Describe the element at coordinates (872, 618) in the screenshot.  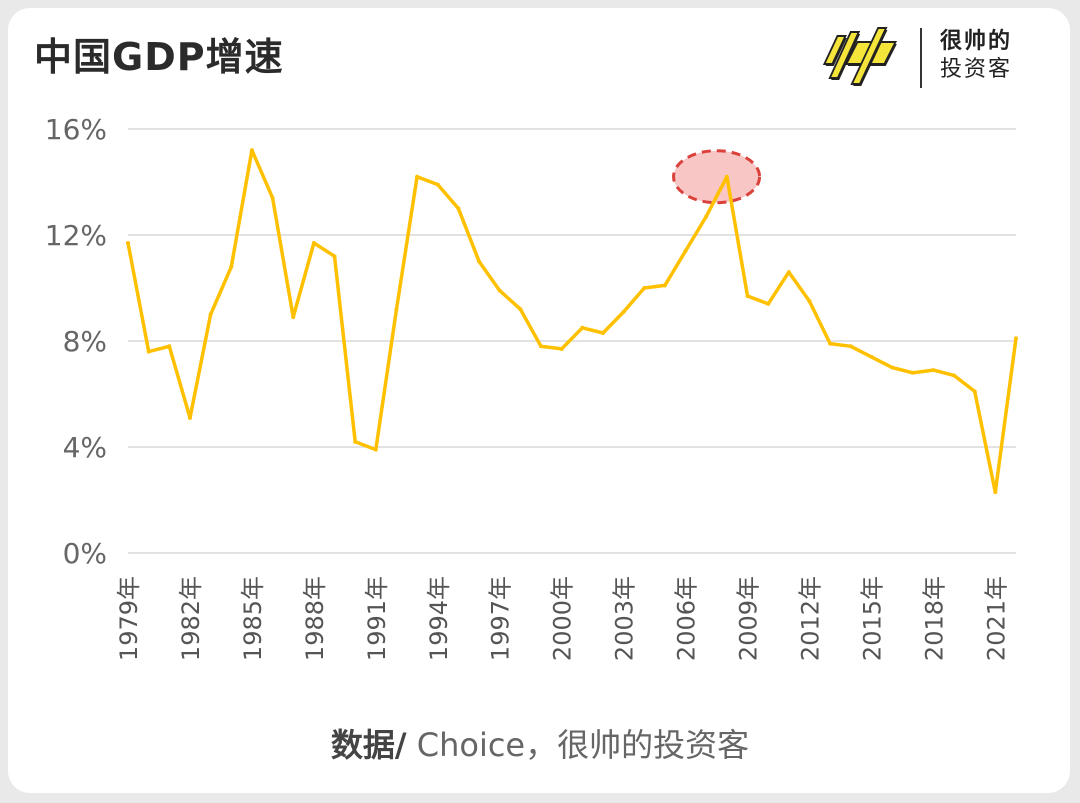
I see `x-tick-label: 2015年` at that location.